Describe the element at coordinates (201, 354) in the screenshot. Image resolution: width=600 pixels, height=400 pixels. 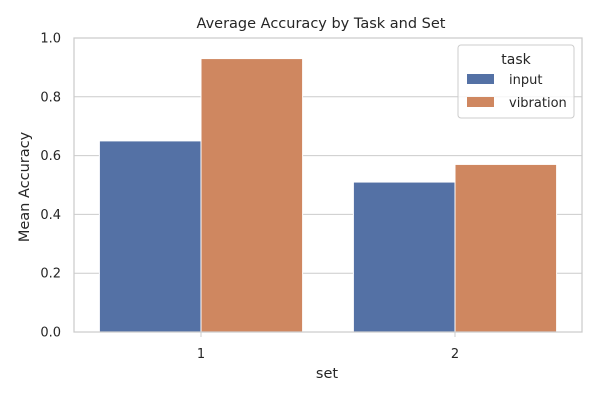
I see `x-tick-label: 1` at that location.